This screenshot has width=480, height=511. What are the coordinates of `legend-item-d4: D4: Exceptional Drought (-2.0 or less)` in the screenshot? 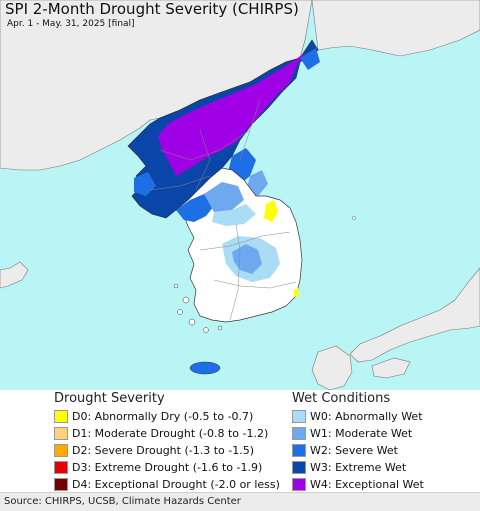 It's located at (167, 484).